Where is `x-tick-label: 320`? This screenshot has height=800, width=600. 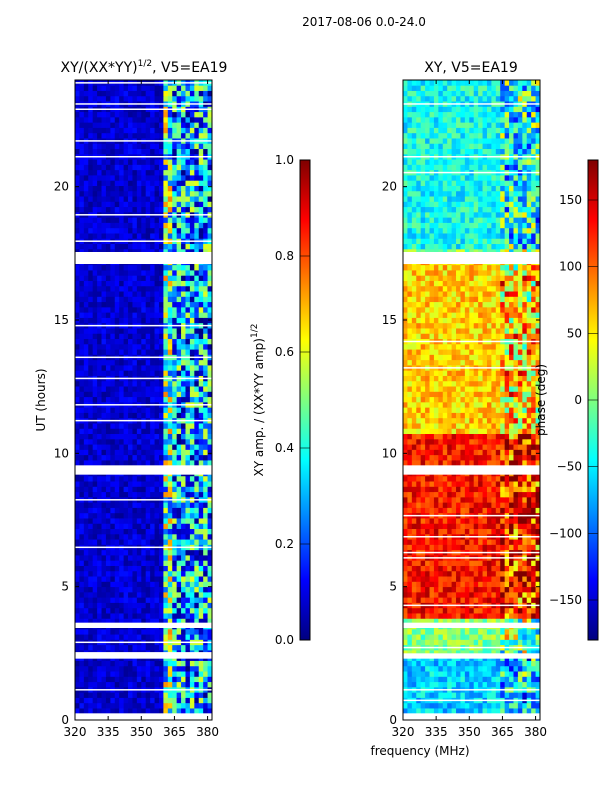
x-tick-label: 320 is located at coordinates (75, 732).